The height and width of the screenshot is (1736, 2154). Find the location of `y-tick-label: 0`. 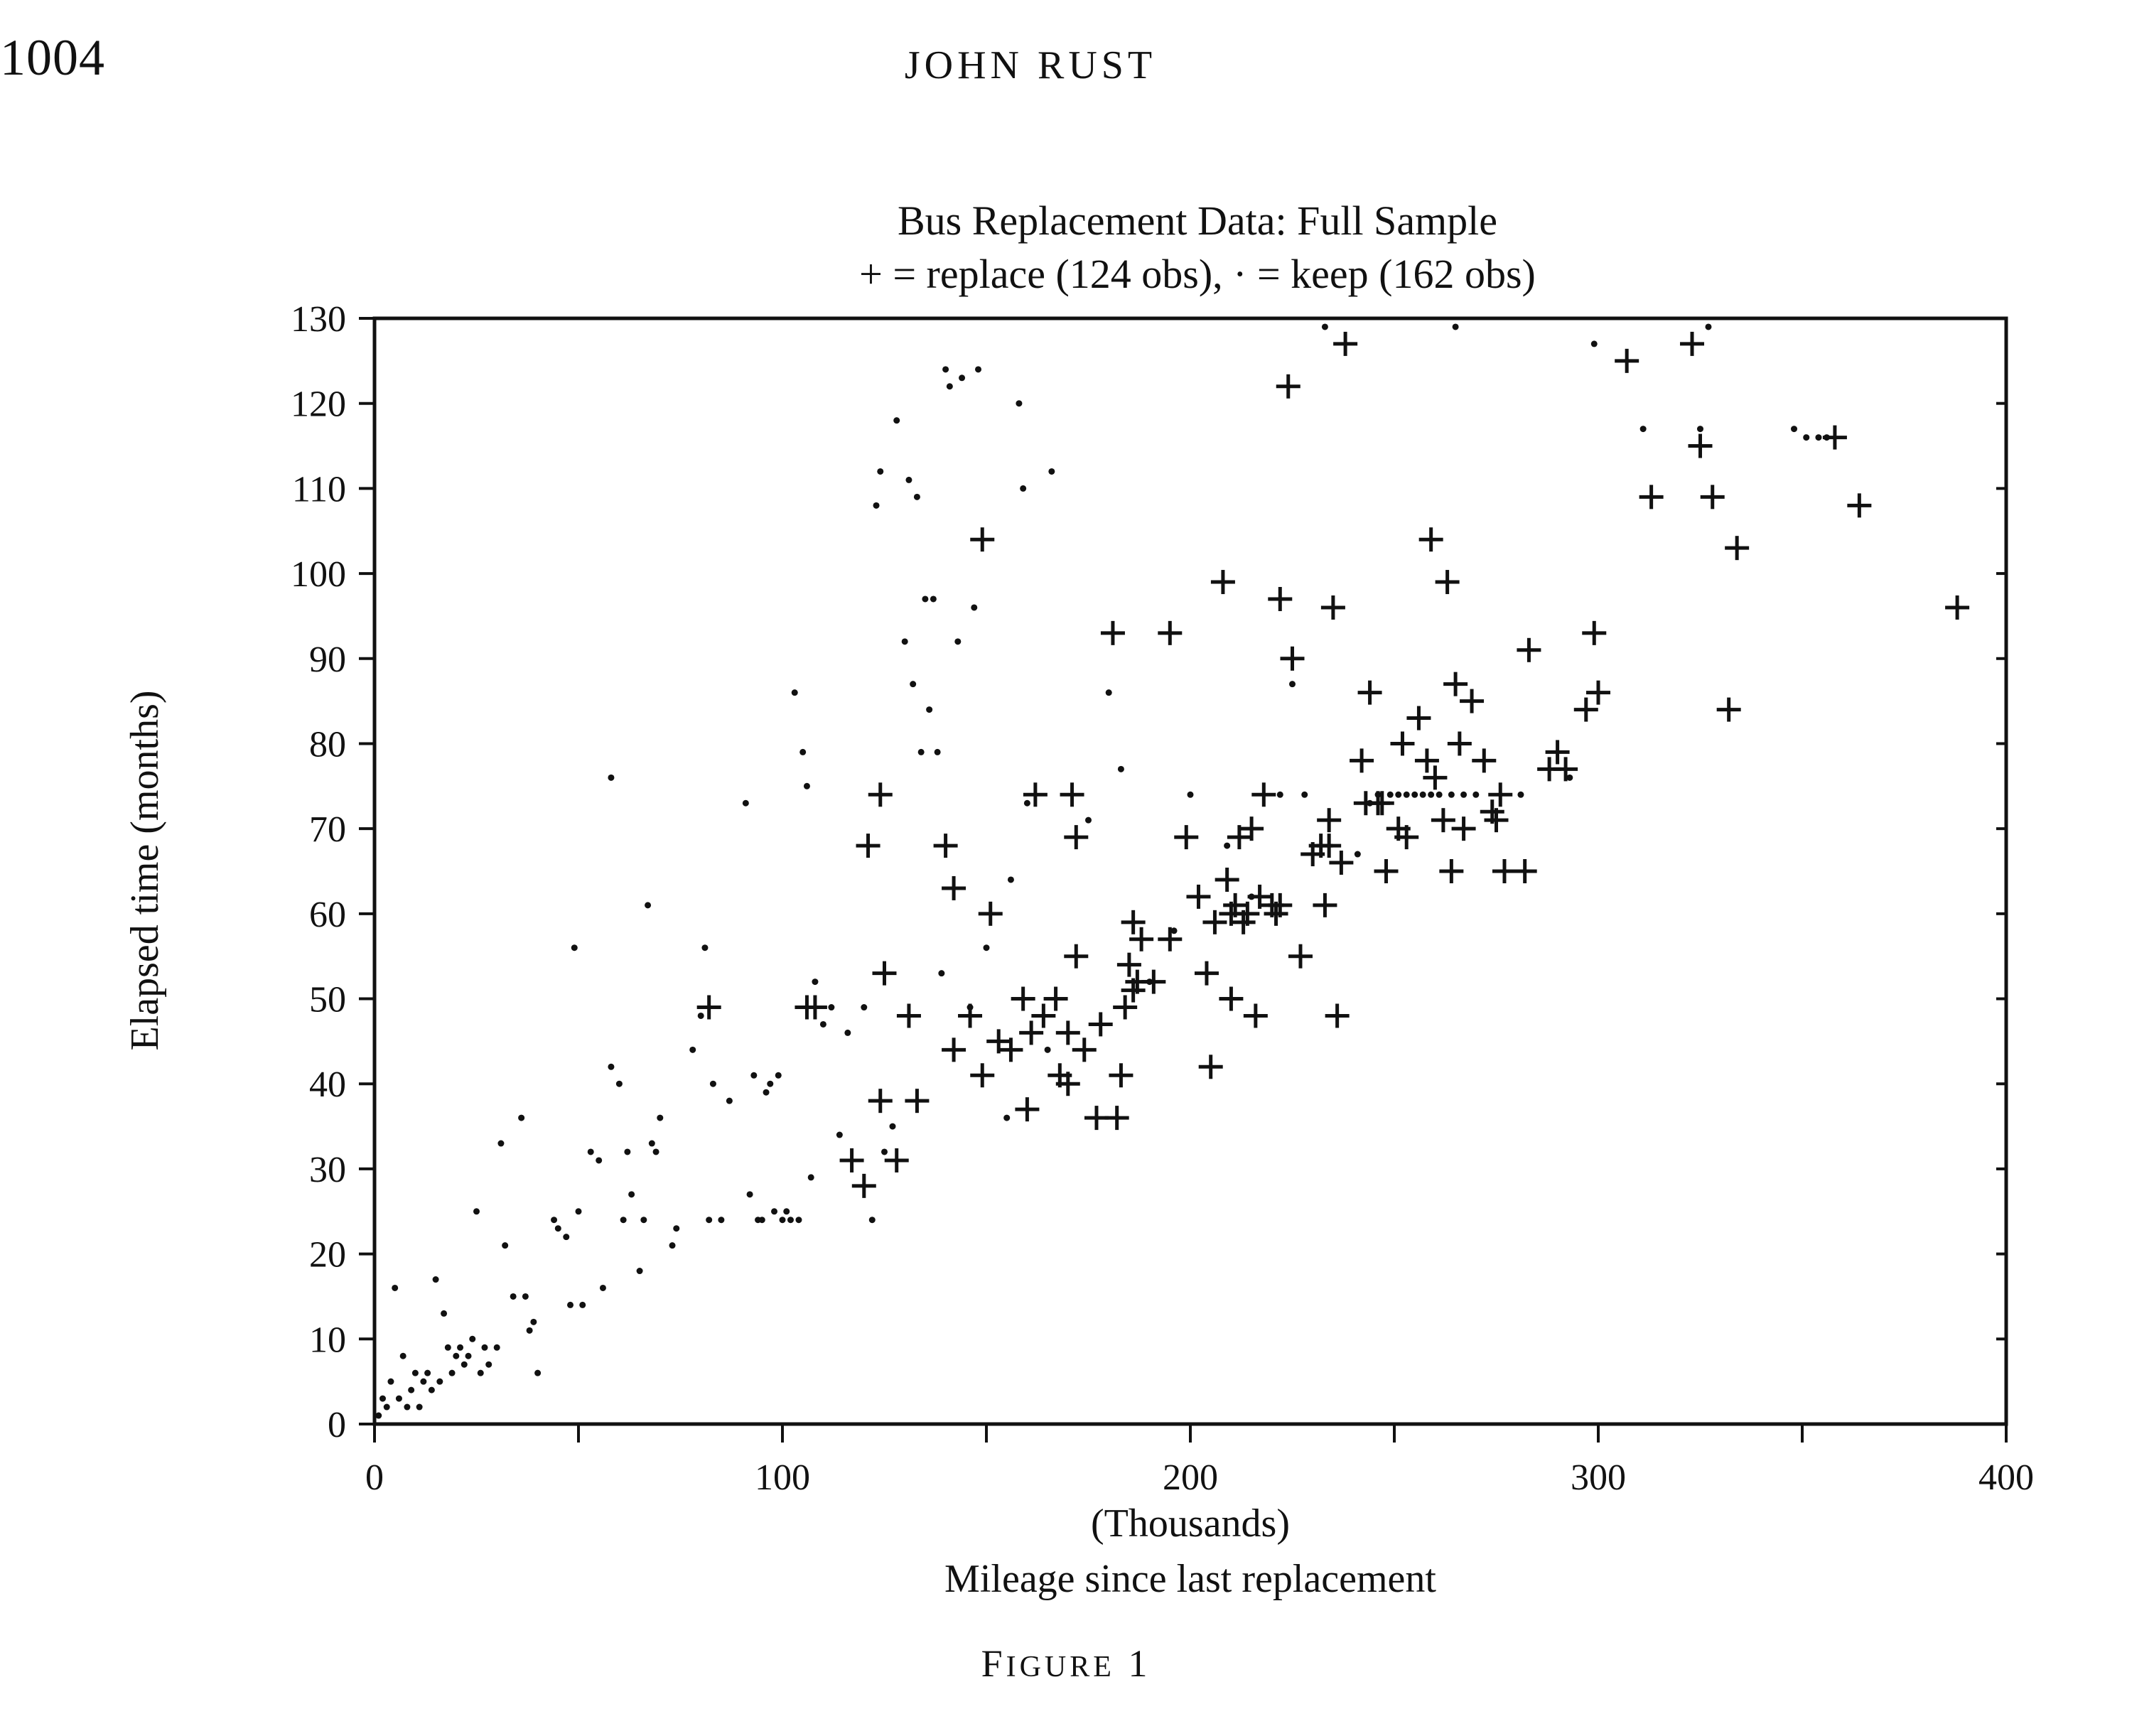

y-tick-label: 0 is located at coordinates (337, 1425).